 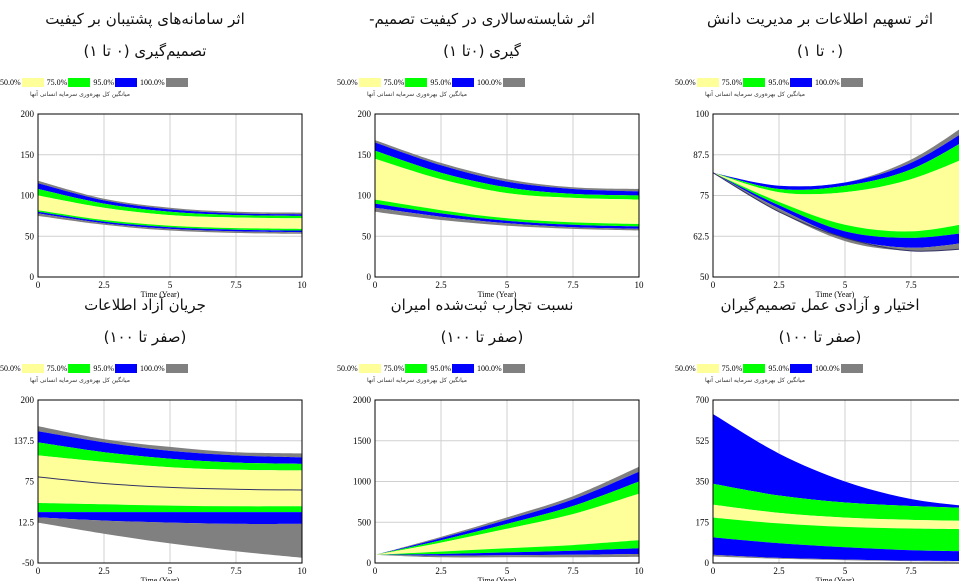 What do you see at coordinates (703, 400) in the screenshot?
I see `y-tick-label: 700` at bounding box center [703, 400].